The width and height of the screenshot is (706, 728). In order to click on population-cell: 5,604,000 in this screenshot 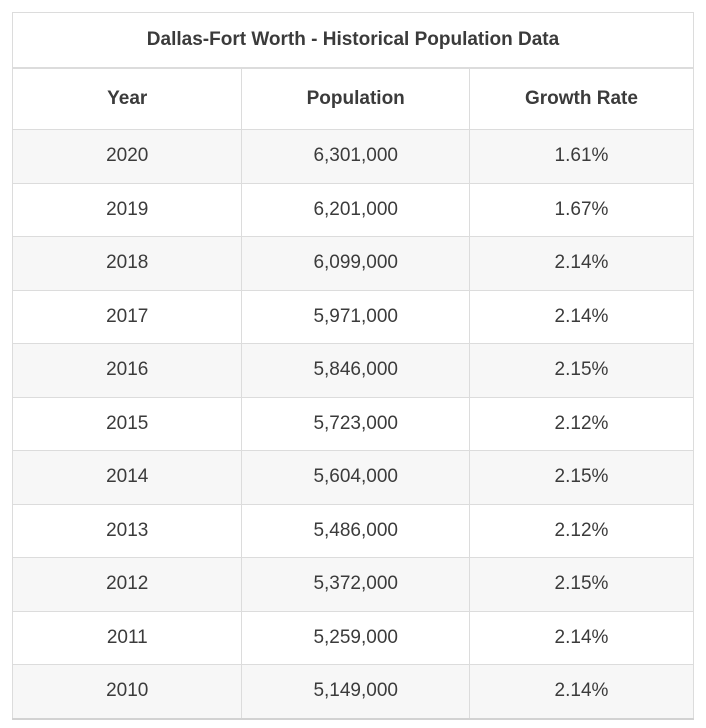, I will do `click(355, 477)`.